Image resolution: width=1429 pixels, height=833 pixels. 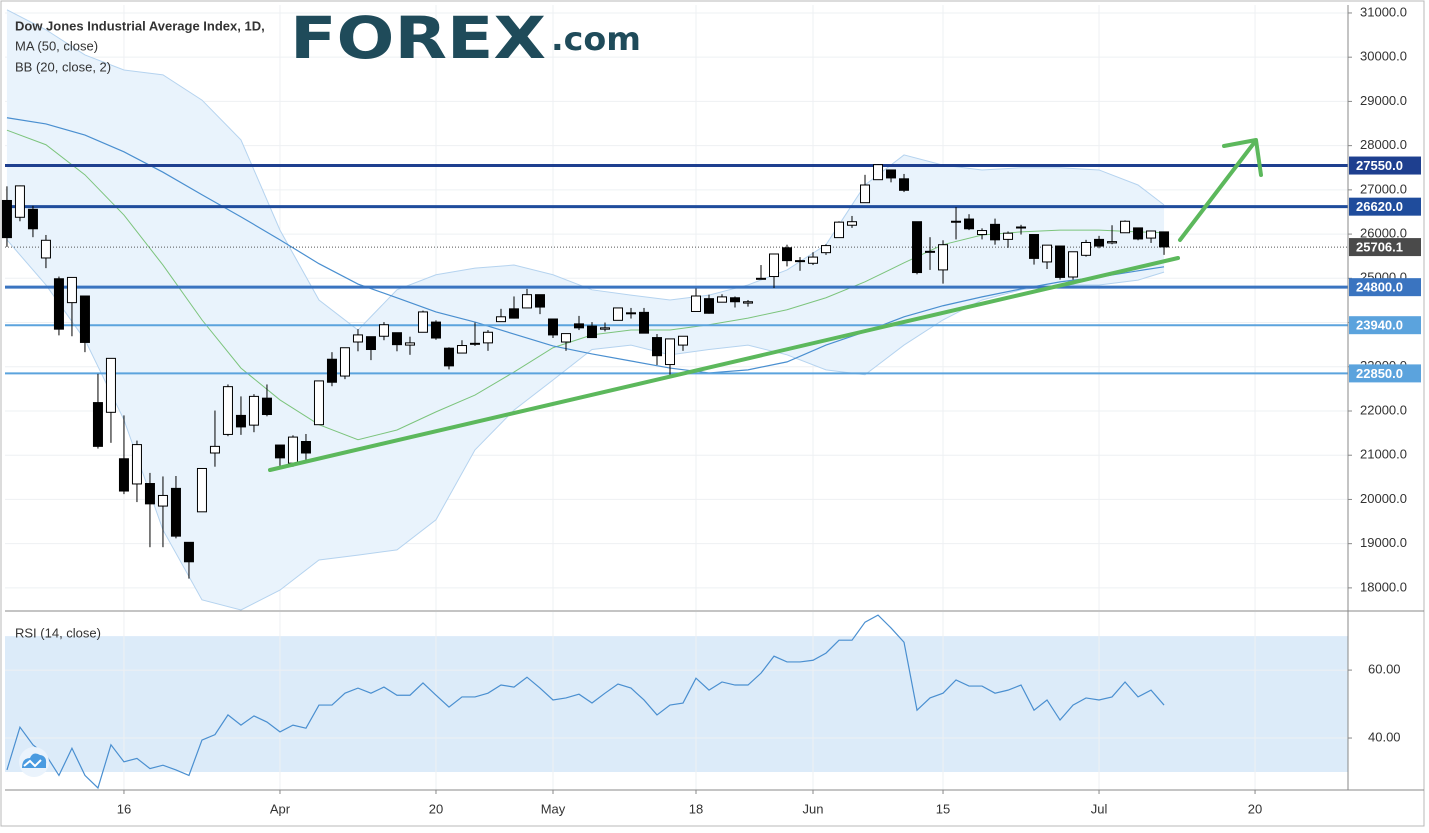 What do you see at coordinates (1383, 409) in the screenshot?
I see `y-tick-label: 22000.0` at bounding box center [1383, 409].